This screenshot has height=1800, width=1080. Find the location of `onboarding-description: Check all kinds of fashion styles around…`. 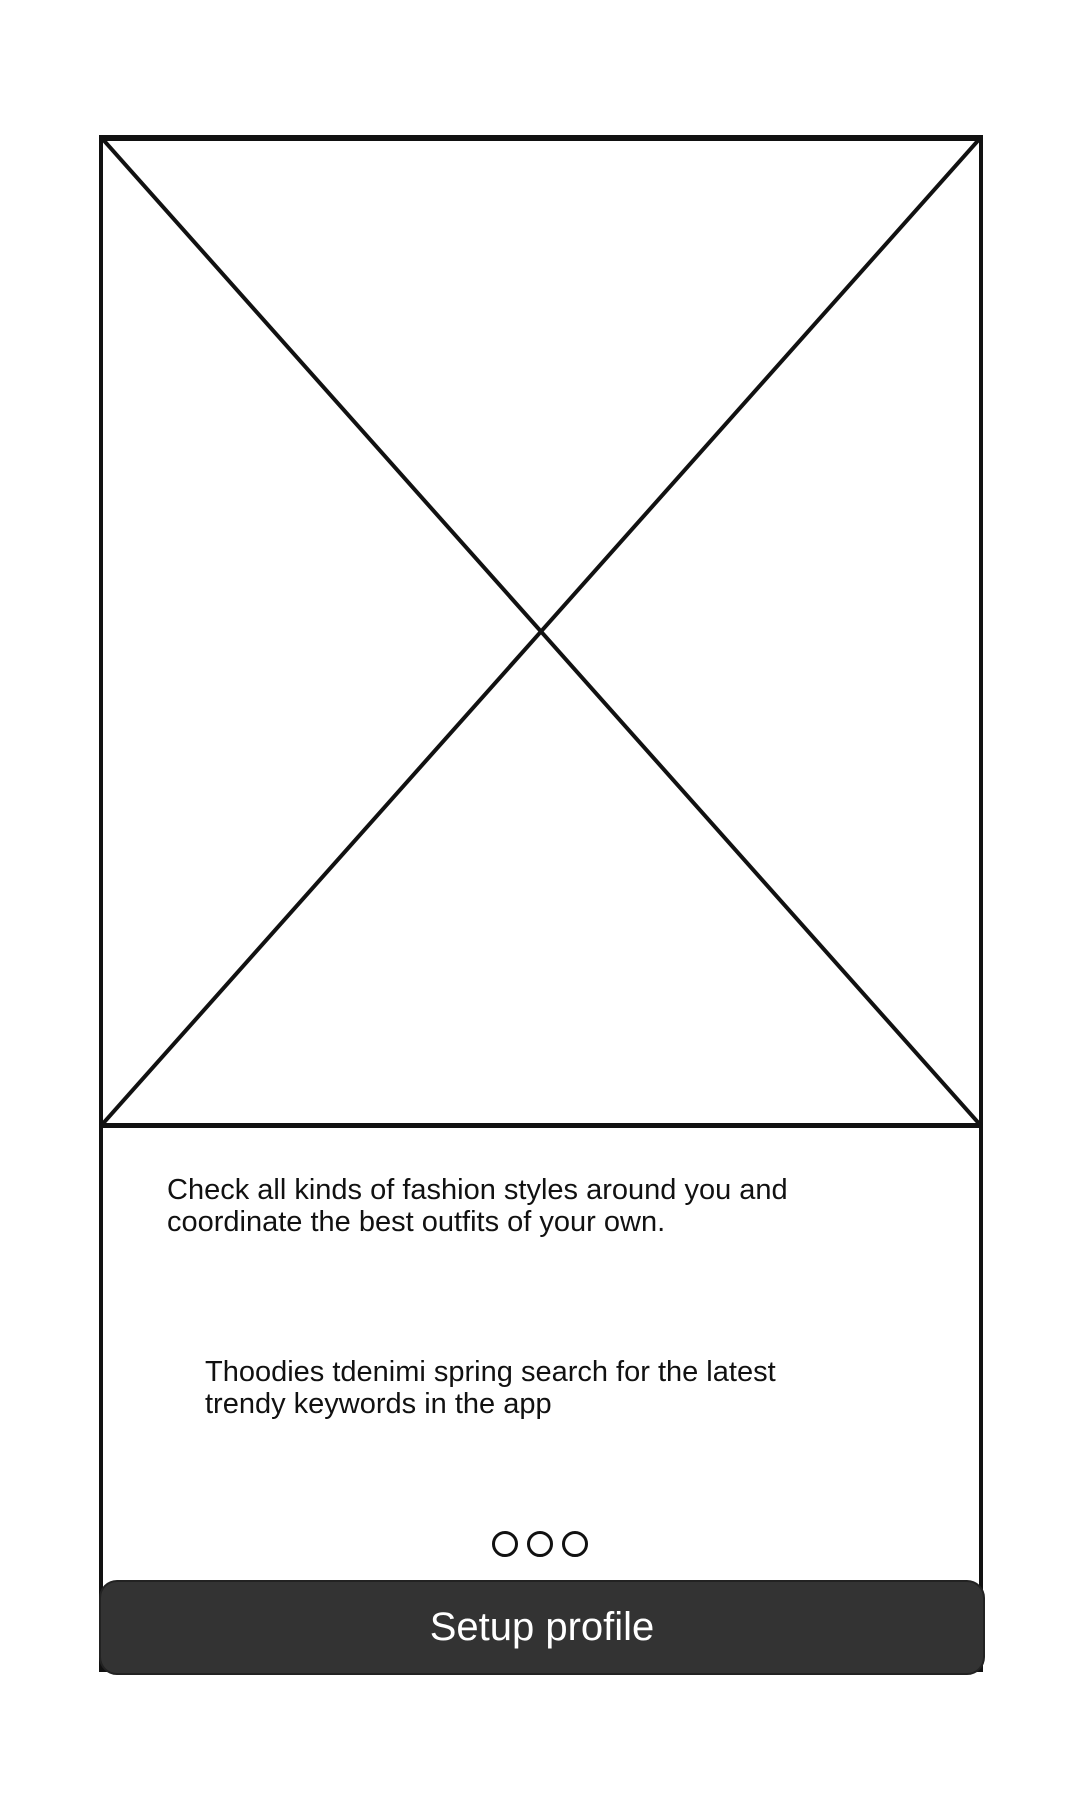

onboarding-description: Check all kinds of fashion styles around… is located at coordinates (547, 1206).